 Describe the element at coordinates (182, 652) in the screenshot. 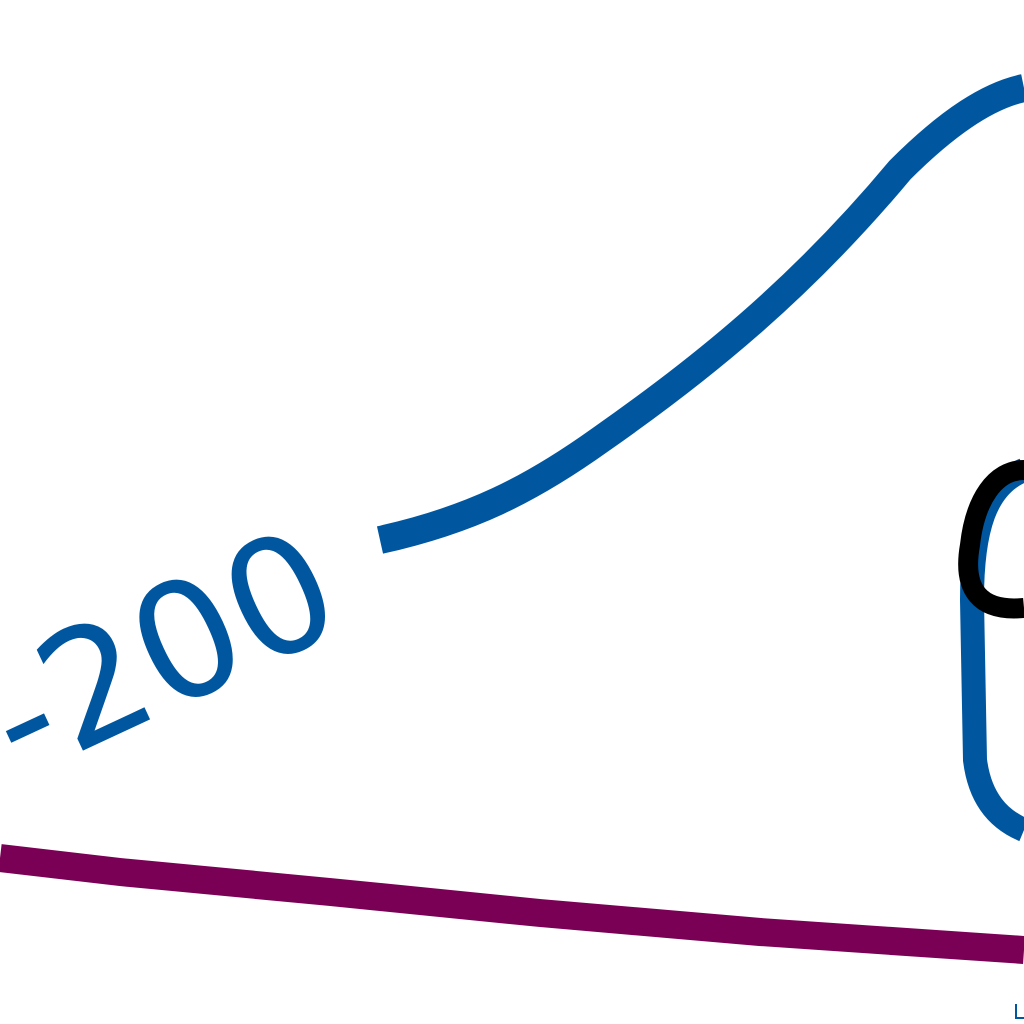

I see `contour-label: -200` at that location.